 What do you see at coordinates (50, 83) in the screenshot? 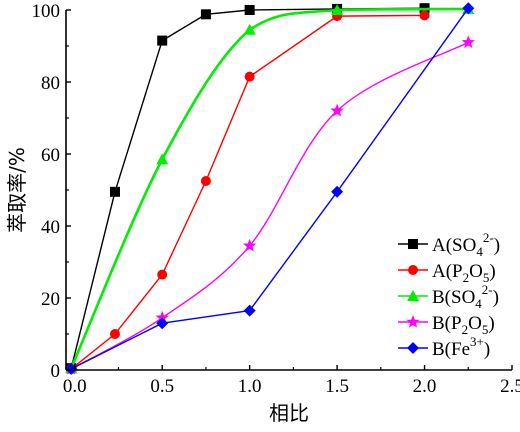
I see `y-tick-label: 80` at bounding box center [50, 83].